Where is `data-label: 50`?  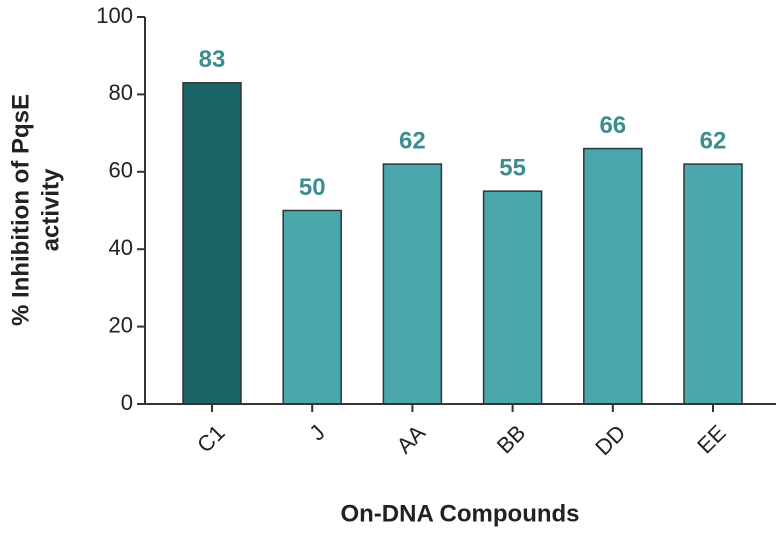
data-label: 50 is located at coordinates (312, 187).